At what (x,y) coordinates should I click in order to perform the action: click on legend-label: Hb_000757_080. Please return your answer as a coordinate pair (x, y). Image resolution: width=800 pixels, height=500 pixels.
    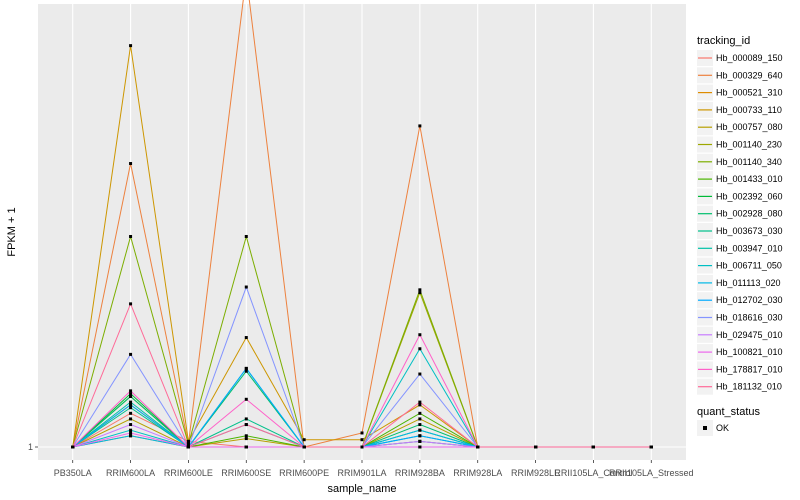
    Looking at the image, I should click on (749, 127).